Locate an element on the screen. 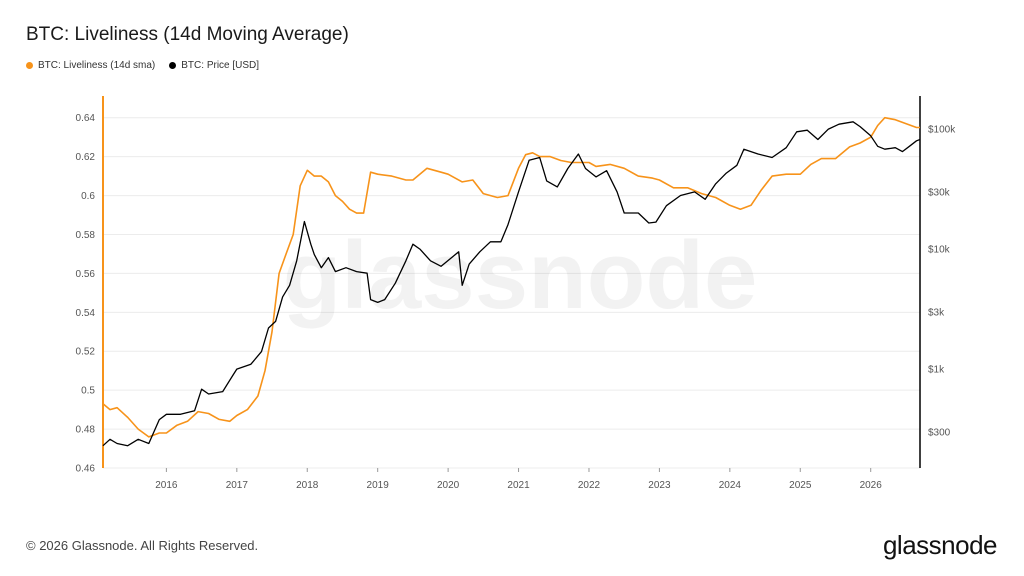 The width and height of the screenshot is (1024, 576). x-tick-label: 2020 is located at coordinates (448, 485).